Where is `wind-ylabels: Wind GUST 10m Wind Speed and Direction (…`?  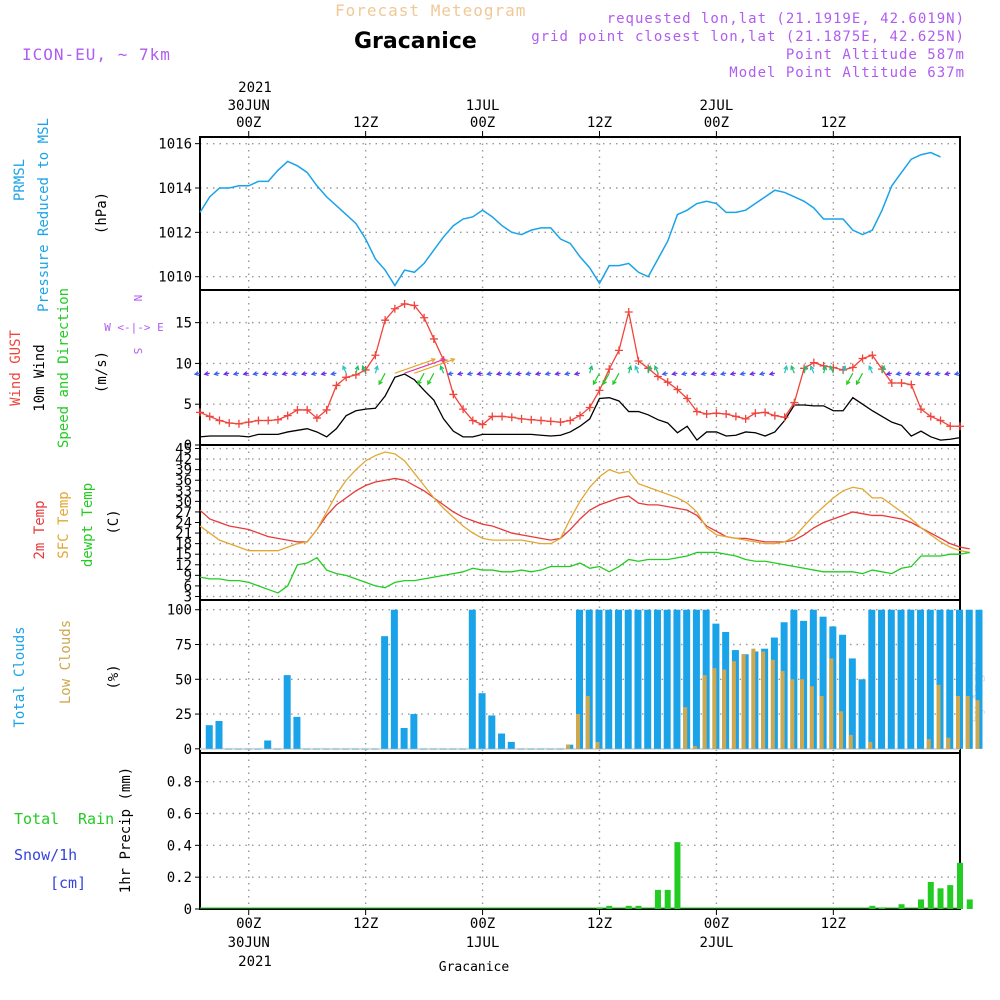
wind-ylabels: Wind GUST 10m Wind Speed and Direction (… is located at coordinates (86, 368).